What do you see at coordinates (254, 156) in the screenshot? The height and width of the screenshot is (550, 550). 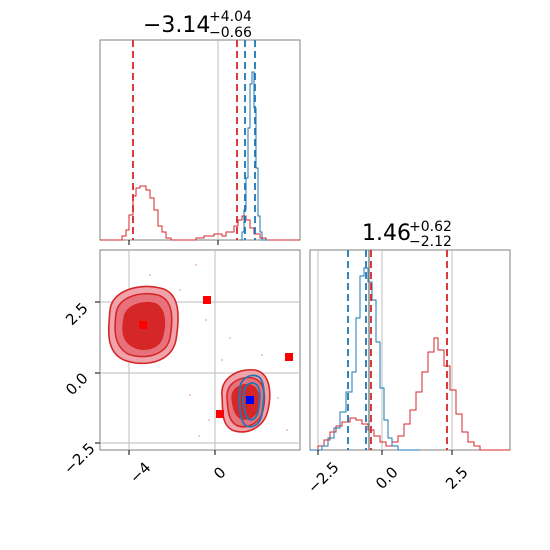 I see `blue-histogram-top` at bounding box center [254, 156].